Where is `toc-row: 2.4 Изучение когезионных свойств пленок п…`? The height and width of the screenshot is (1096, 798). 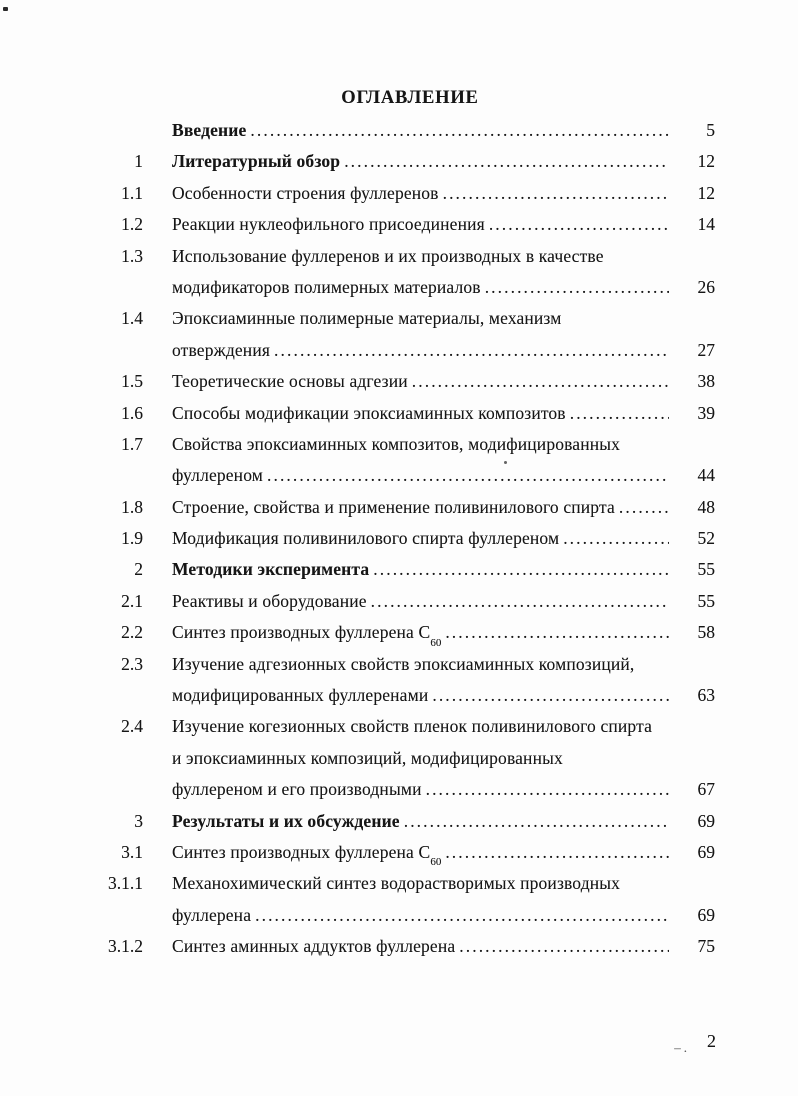
toc-row: 2.4 Изучение когезионных свойств пленок п… is located at coordinates (411, 726).